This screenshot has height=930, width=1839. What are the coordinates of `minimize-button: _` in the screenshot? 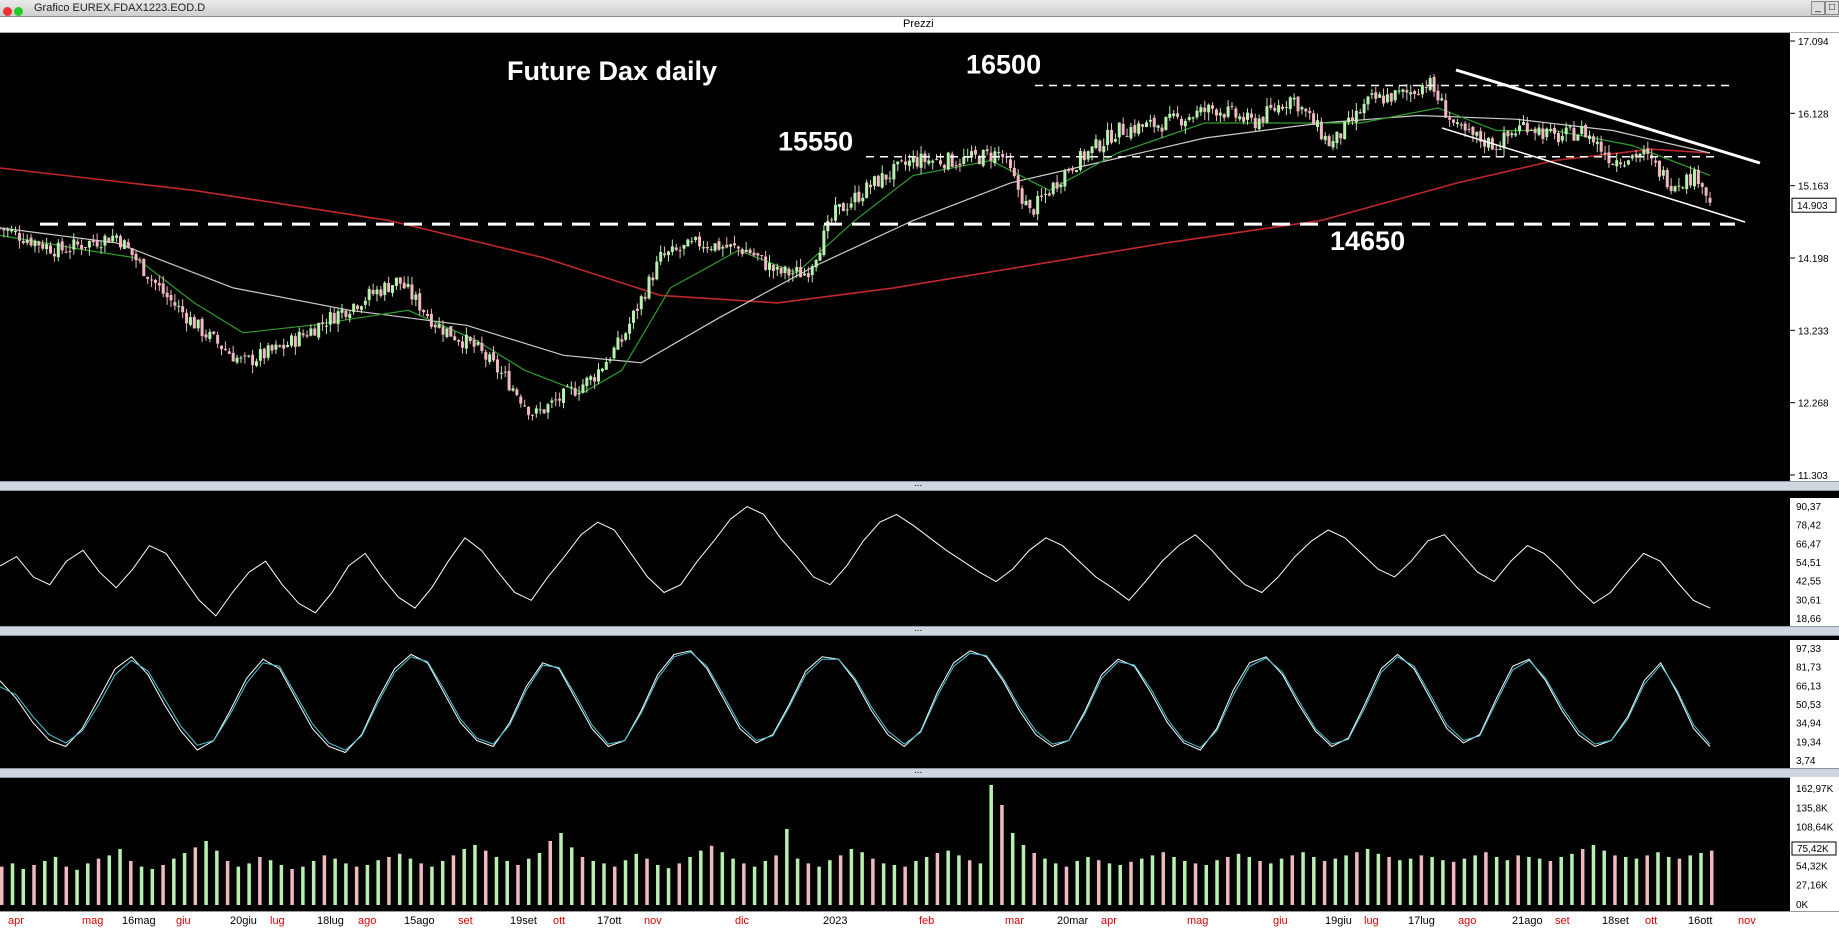 It's located at (1818, 8).